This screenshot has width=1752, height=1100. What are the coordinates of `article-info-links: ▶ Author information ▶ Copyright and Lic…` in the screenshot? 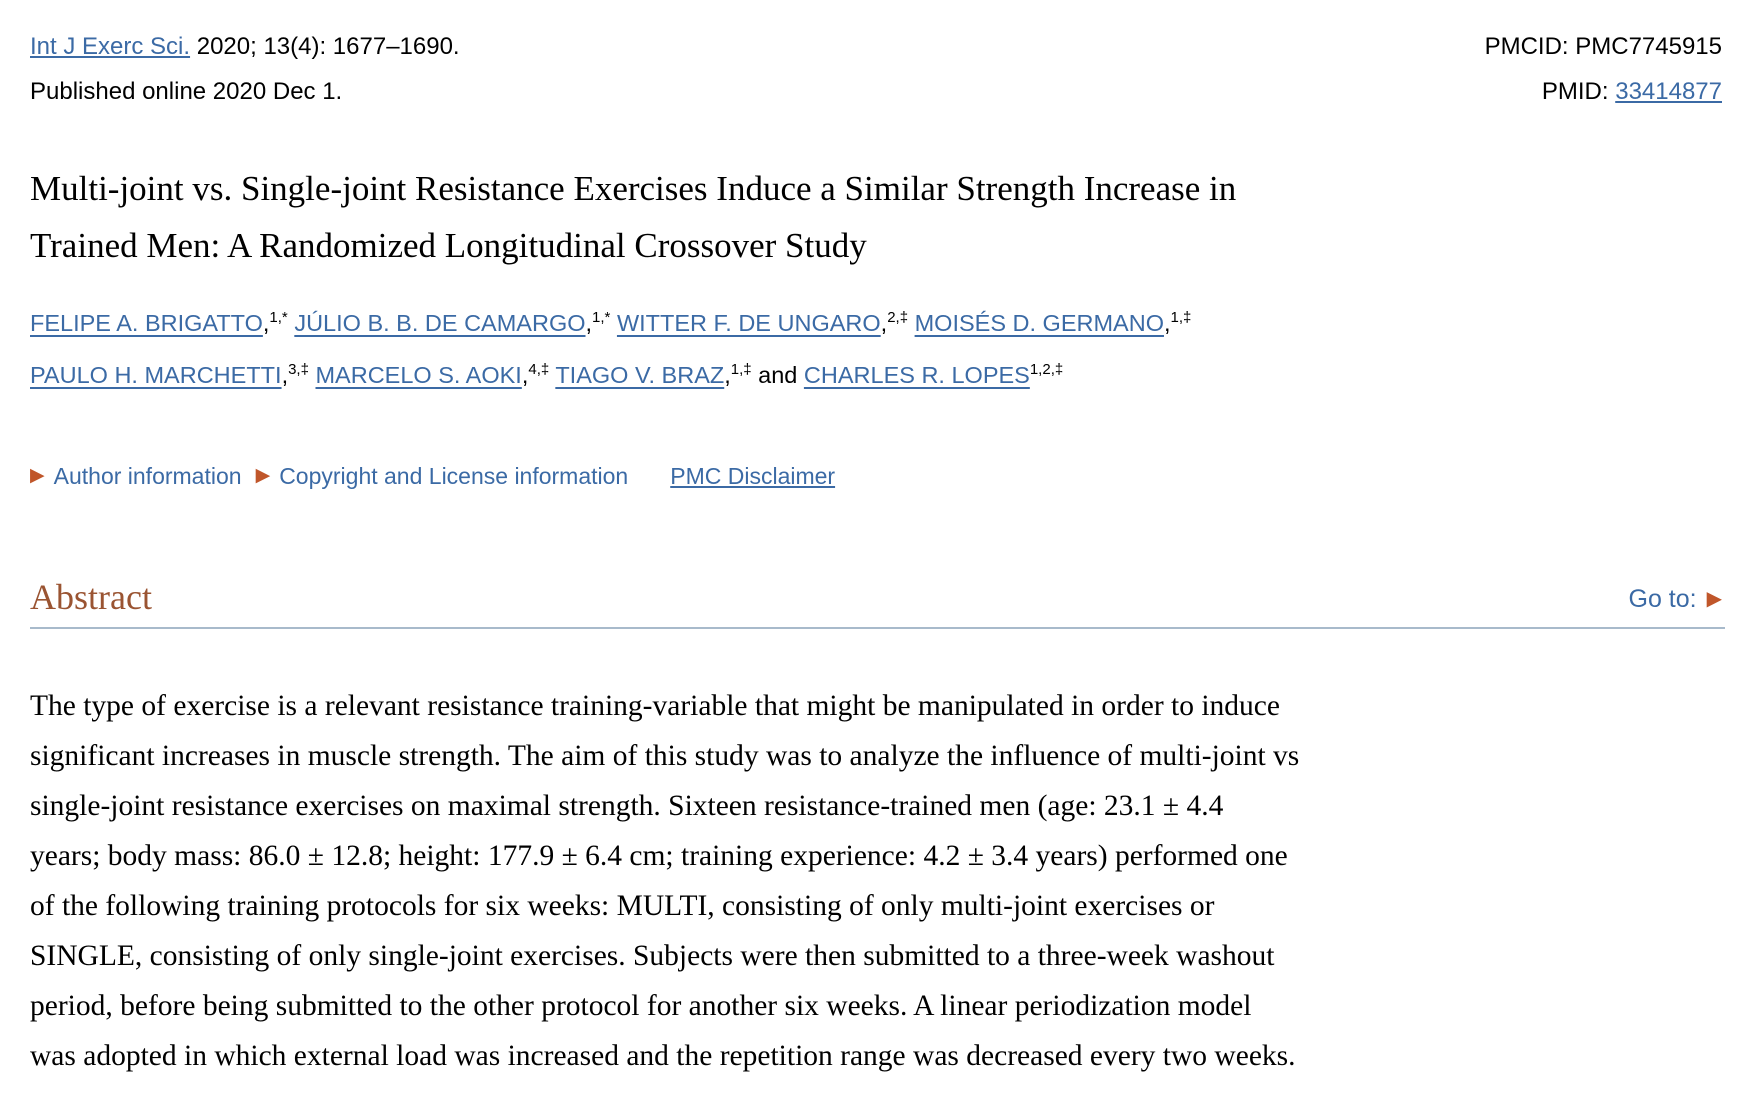 It's located at (876, 476).